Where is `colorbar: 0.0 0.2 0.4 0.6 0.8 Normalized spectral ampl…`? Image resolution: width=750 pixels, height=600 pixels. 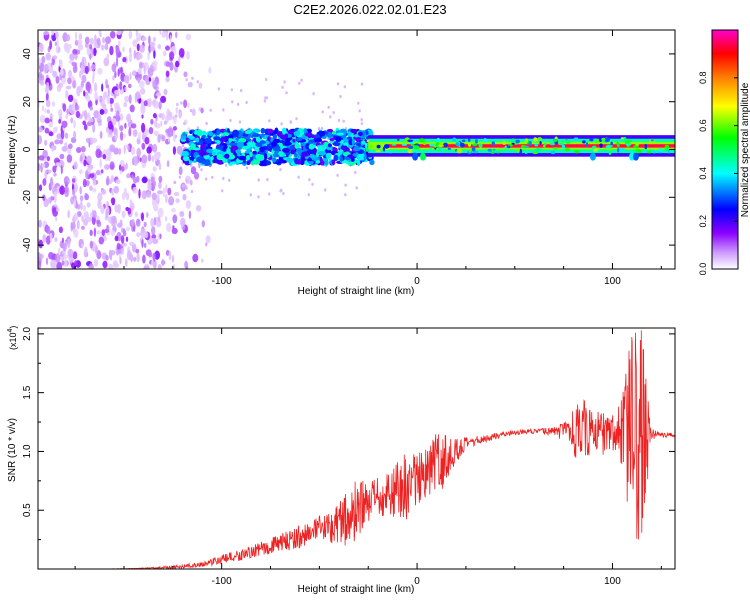 colorbar: 0.0 0.2 0.4 0.6 0.8 Normalized spectral ampl… is located at coordinates (724, 152).